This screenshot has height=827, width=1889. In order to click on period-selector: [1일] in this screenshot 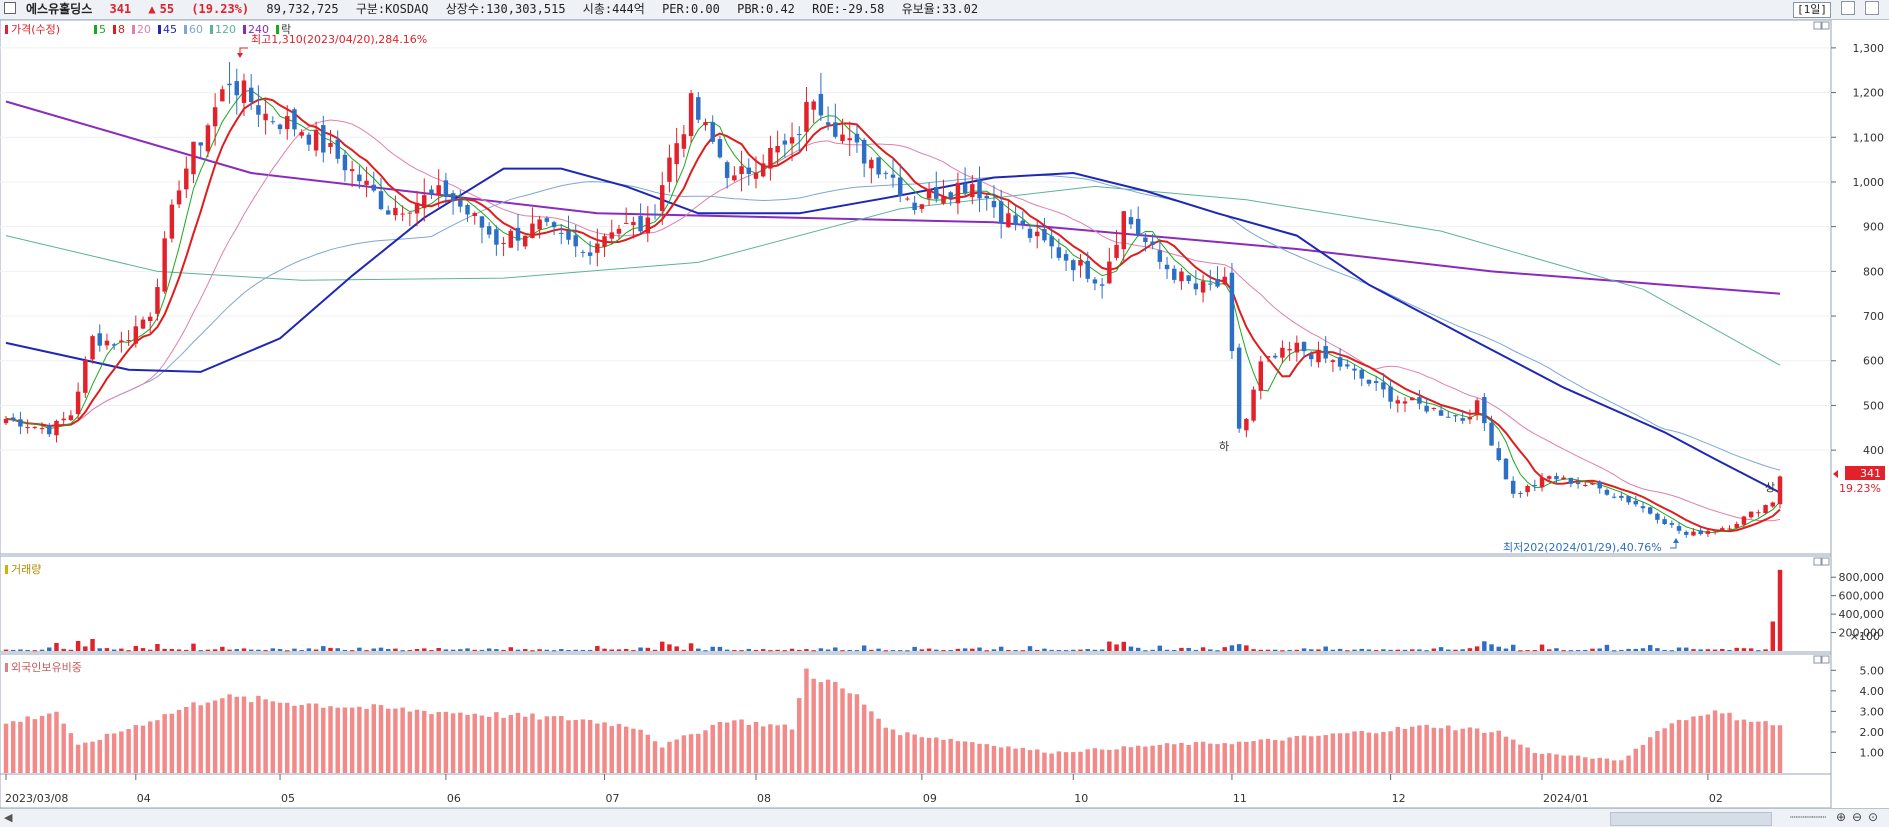, I will do `click(1812, 10)`.